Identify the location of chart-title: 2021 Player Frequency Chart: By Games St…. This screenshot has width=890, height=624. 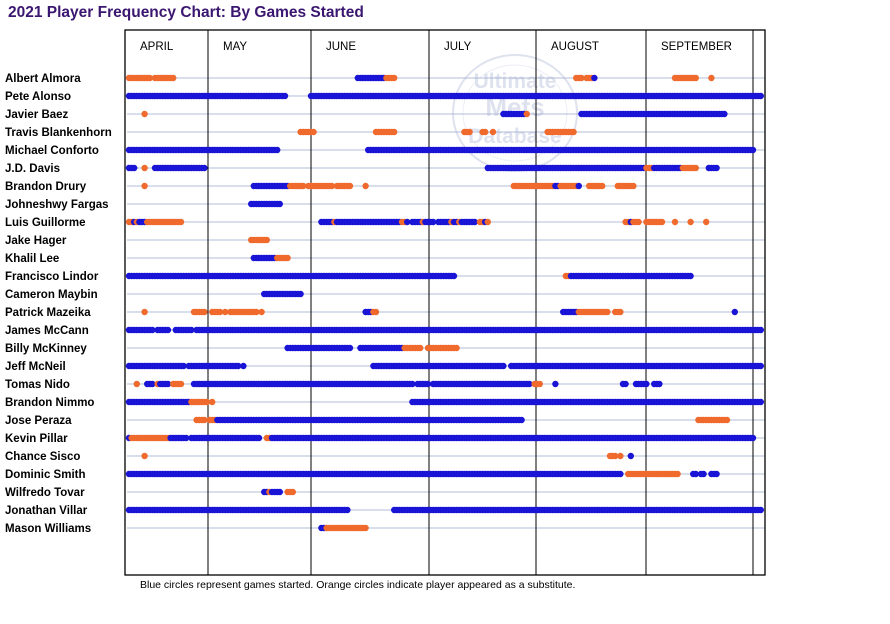
(186, 12).